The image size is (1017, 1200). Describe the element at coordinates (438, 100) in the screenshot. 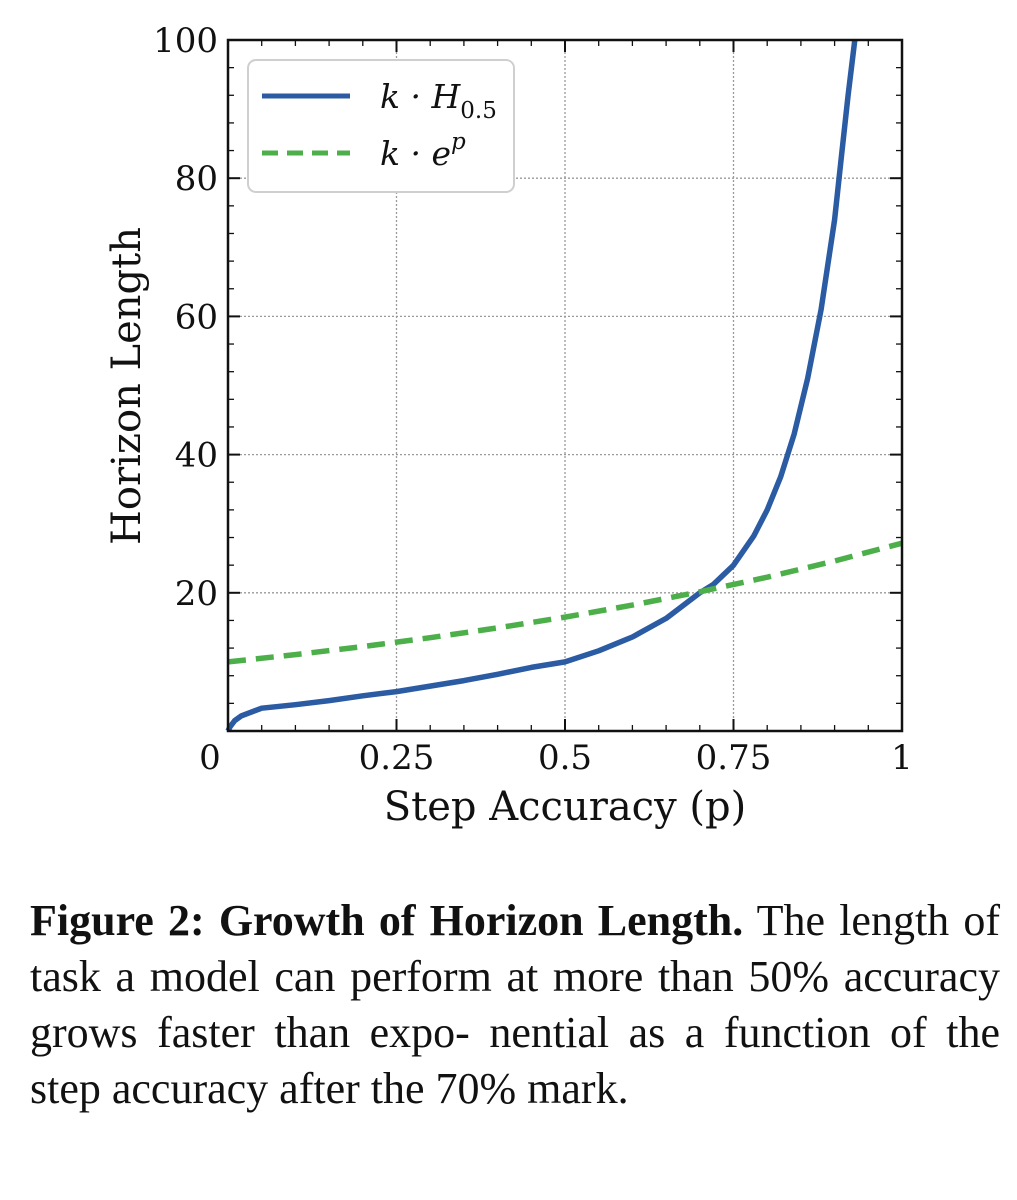

I see `legend-label-kh: k · H0.5` at that location.